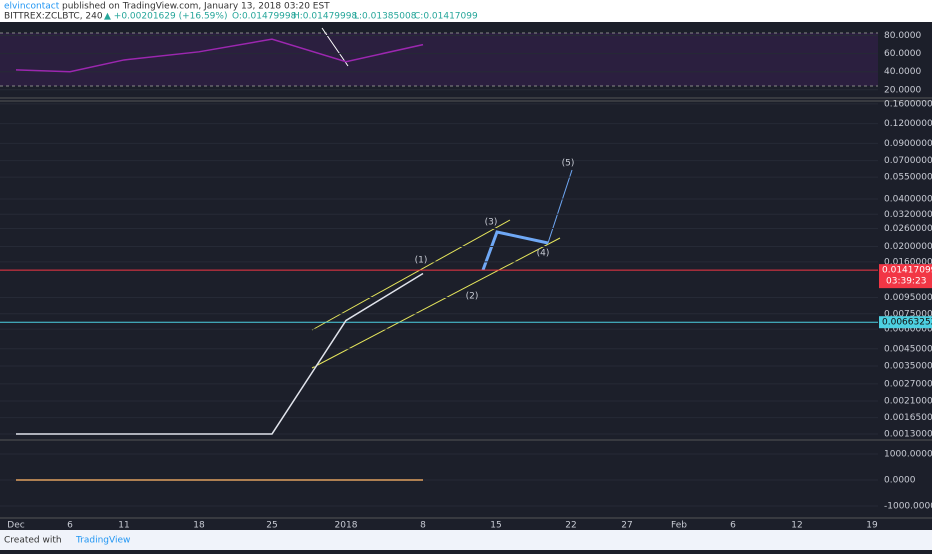  I want to click on x-tick-label: 12, so click(796, 526).